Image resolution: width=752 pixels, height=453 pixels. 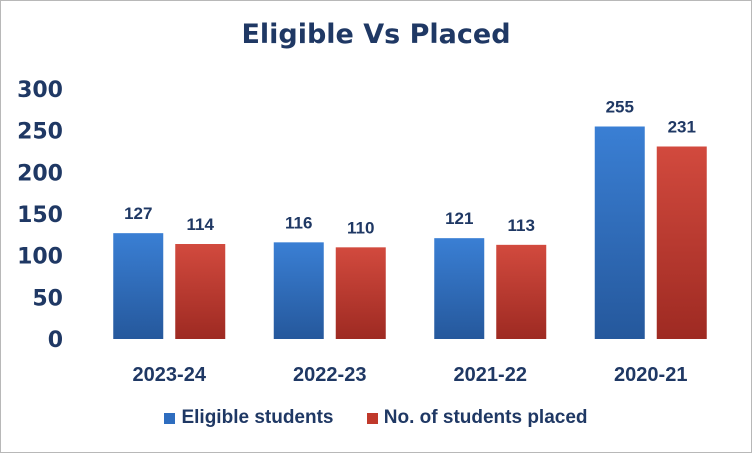 What do you see at coordinates (40, 90) in the screenshot?
I see `y-tick-label: 300` at bounding box center [40, 90].